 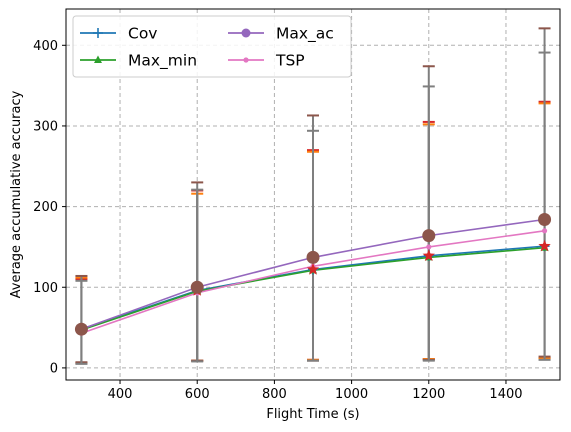 I want to click on y-tick-label: 400, so click(x=45, y=46).